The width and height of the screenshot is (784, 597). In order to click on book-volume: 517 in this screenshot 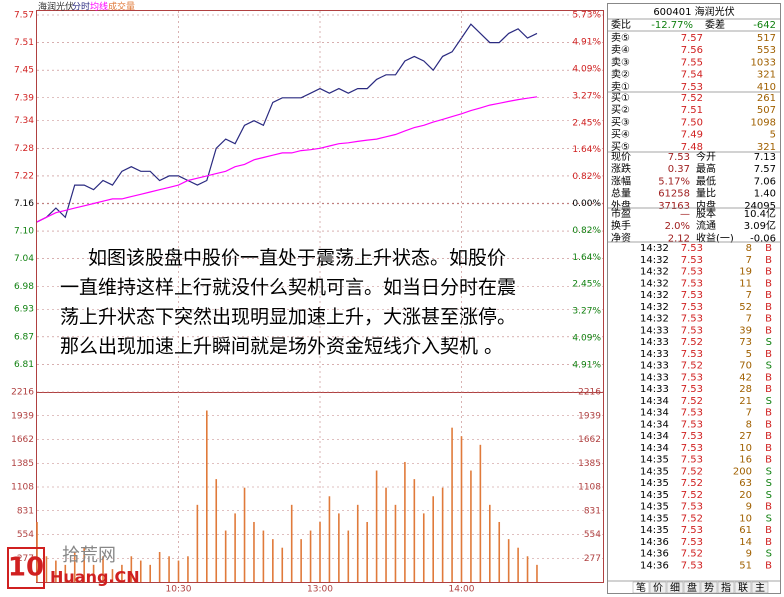, I will do `click(766, 38)`.